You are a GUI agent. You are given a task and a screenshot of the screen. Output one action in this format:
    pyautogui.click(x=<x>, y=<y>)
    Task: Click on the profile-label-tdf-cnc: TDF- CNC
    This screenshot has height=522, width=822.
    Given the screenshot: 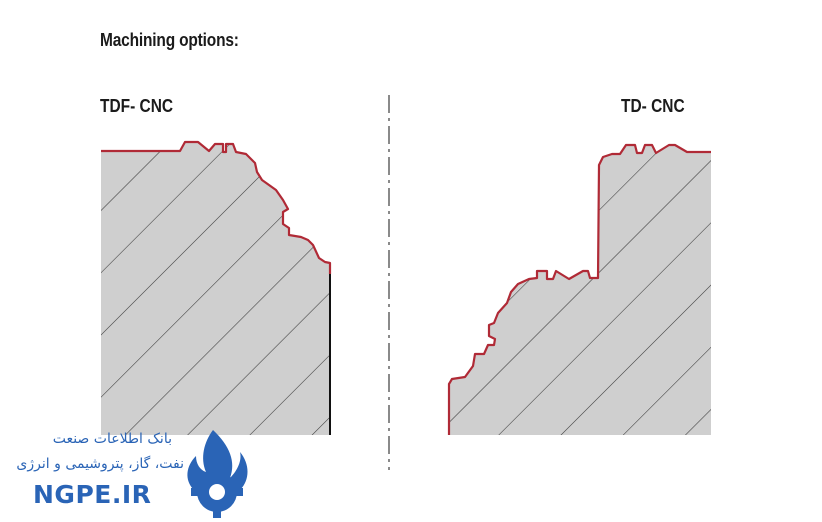 What is the action you would take?
    pyautogui.click(x=137, y=106)
    